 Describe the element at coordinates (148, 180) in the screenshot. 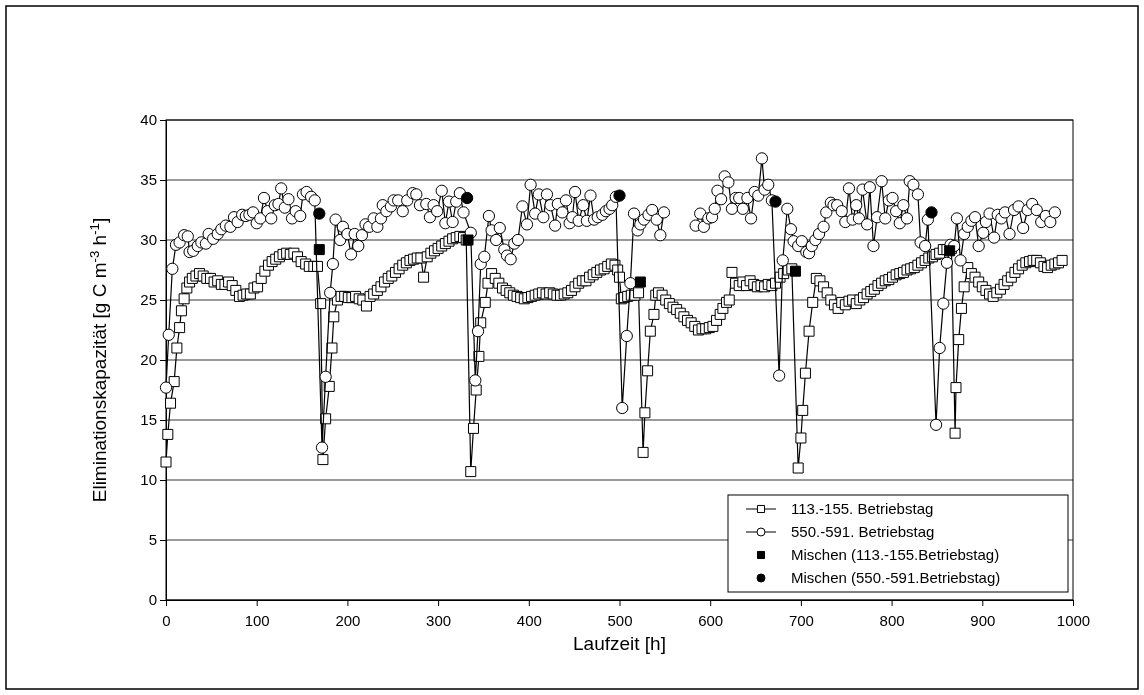

I see `y-tick-label: 35` at that location.